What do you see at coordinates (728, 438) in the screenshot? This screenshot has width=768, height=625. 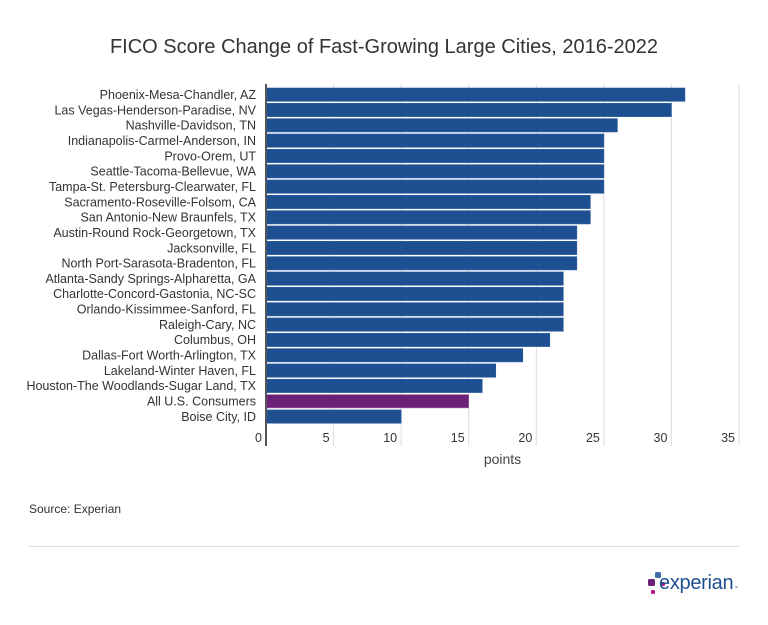 I see `x-tick-label: 35` at bounding box center [728, 438].